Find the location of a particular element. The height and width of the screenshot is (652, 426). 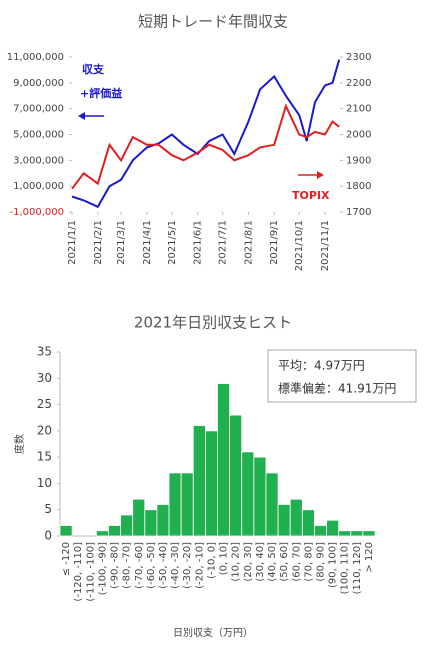

y-tick-label: 10 is located at coordinates (44, 483).